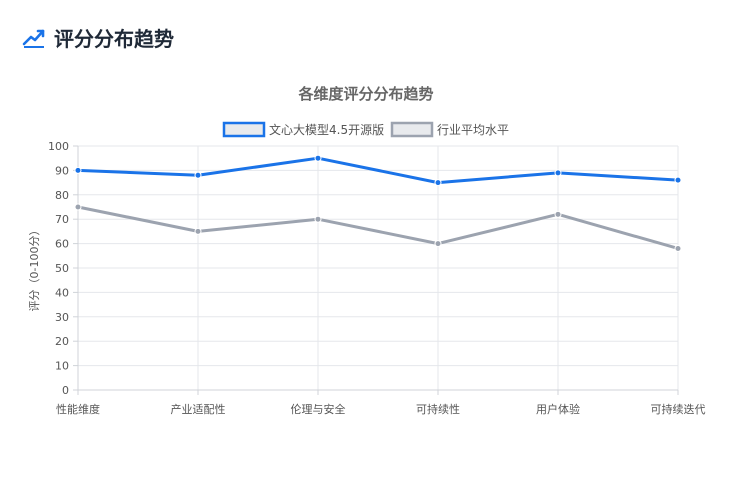 The image size is (729, 486). Describe the element at coordinates (198, 409) in the screenshot. I see `x-tick-label: 产业适配性` at that location.